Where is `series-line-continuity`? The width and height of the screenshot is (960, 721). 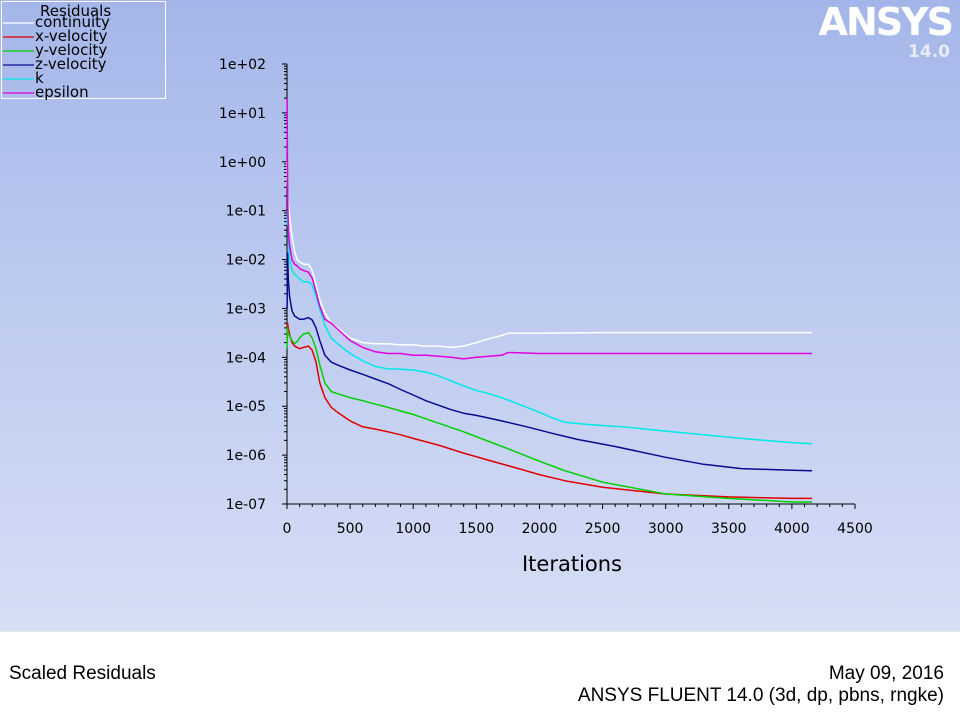
series-line-continuity is located at coordinates (549, 255).